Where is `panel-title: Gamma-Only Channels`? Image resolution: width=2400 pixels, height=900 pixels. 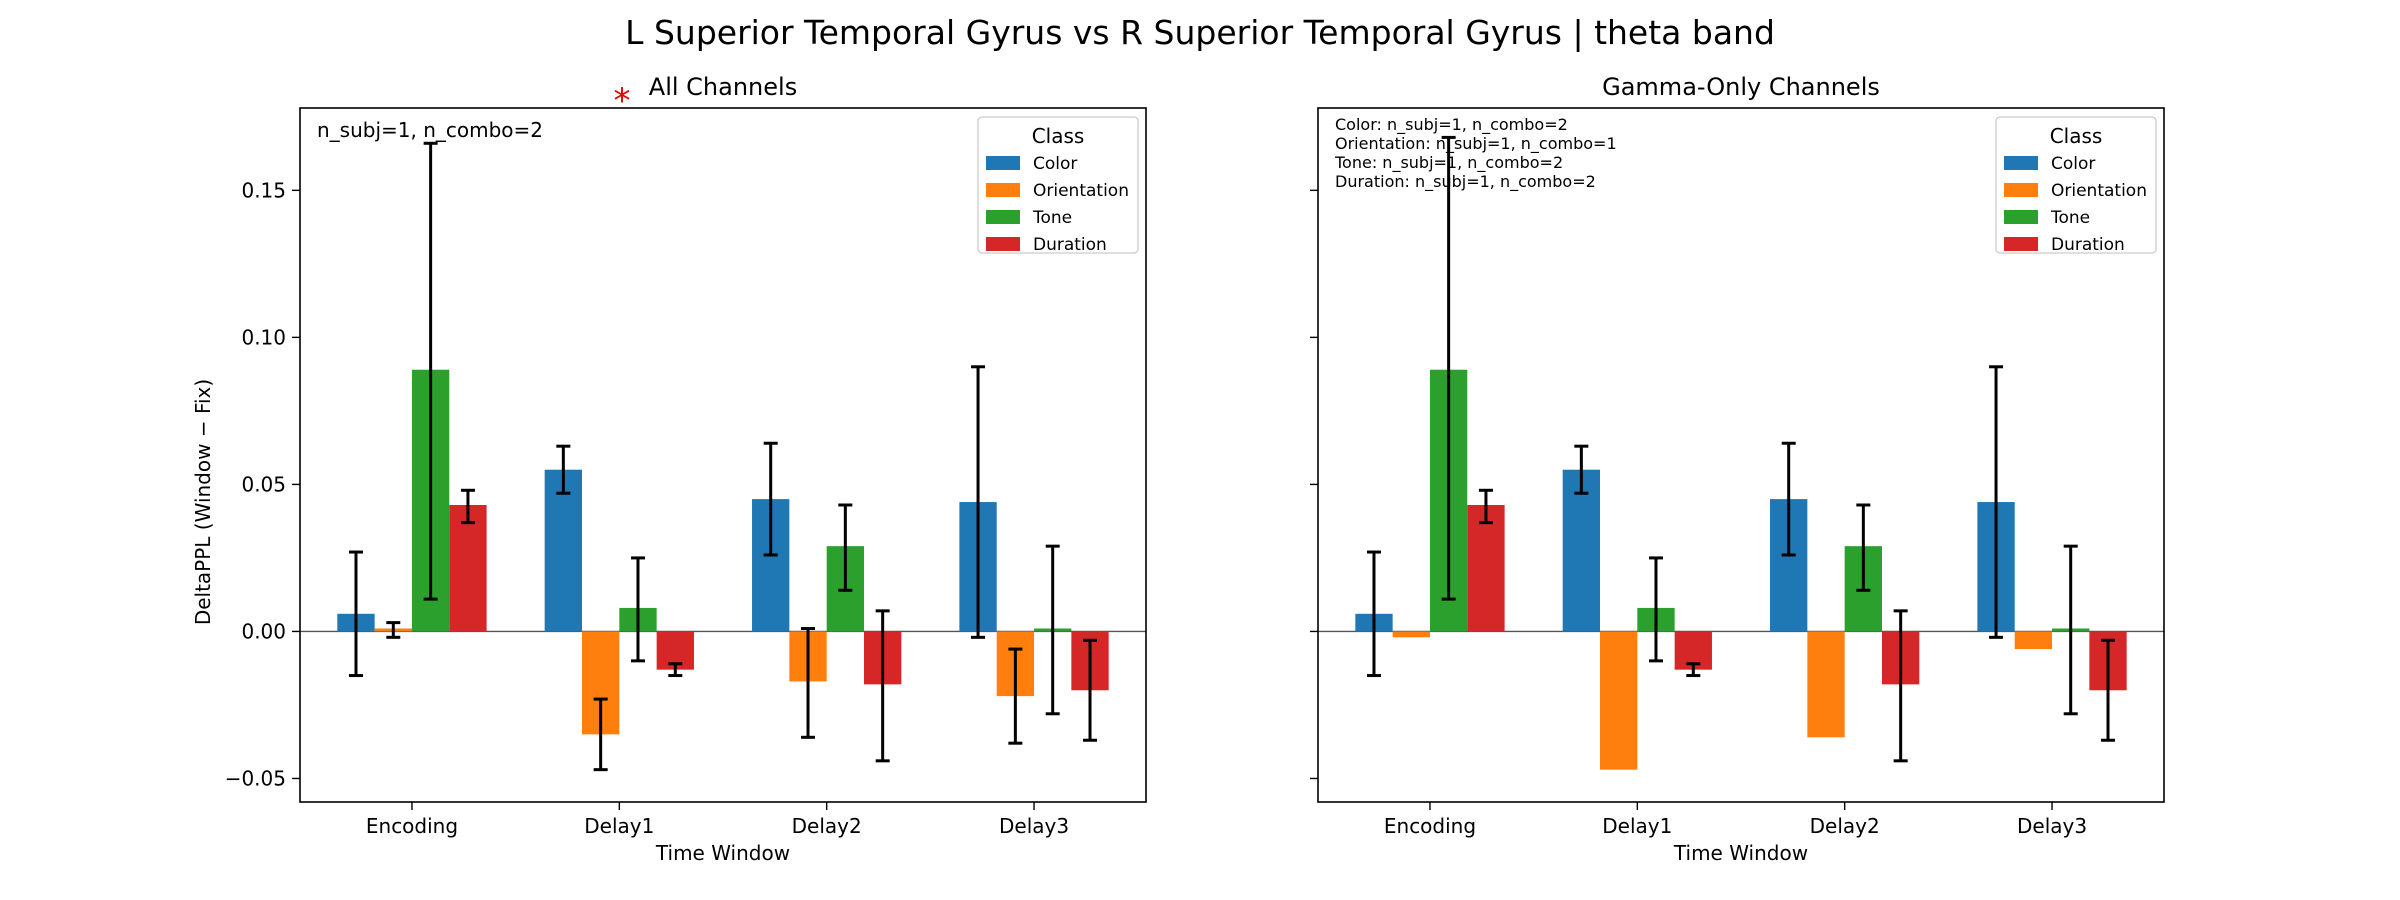 panel-title: Gamma-Only Channels is located at coordinates (1741, 87).